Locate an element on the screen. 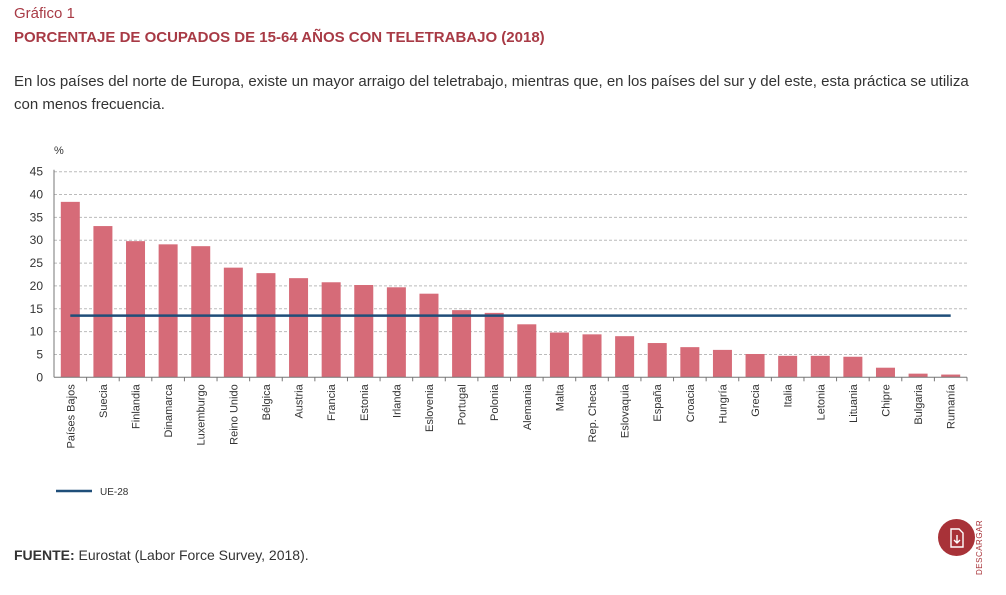 The width and height of the screenshot is (1006, 595). x-tick-label: Países Bajos is located at coordinates (71, 416).